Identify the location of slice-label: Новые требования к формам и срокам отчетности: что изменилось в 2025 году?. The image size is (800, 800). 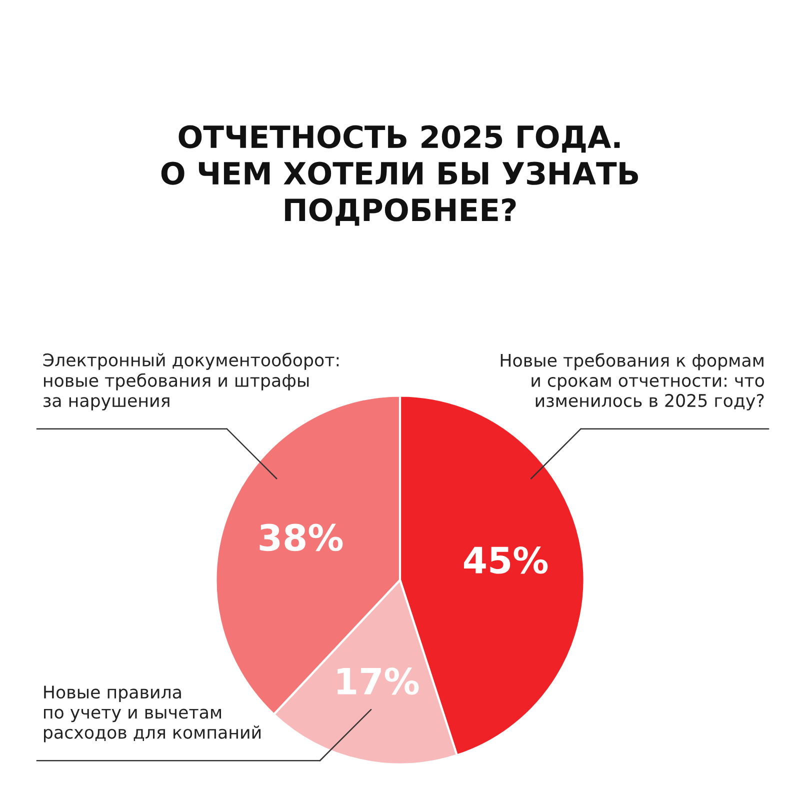
(632, 381).